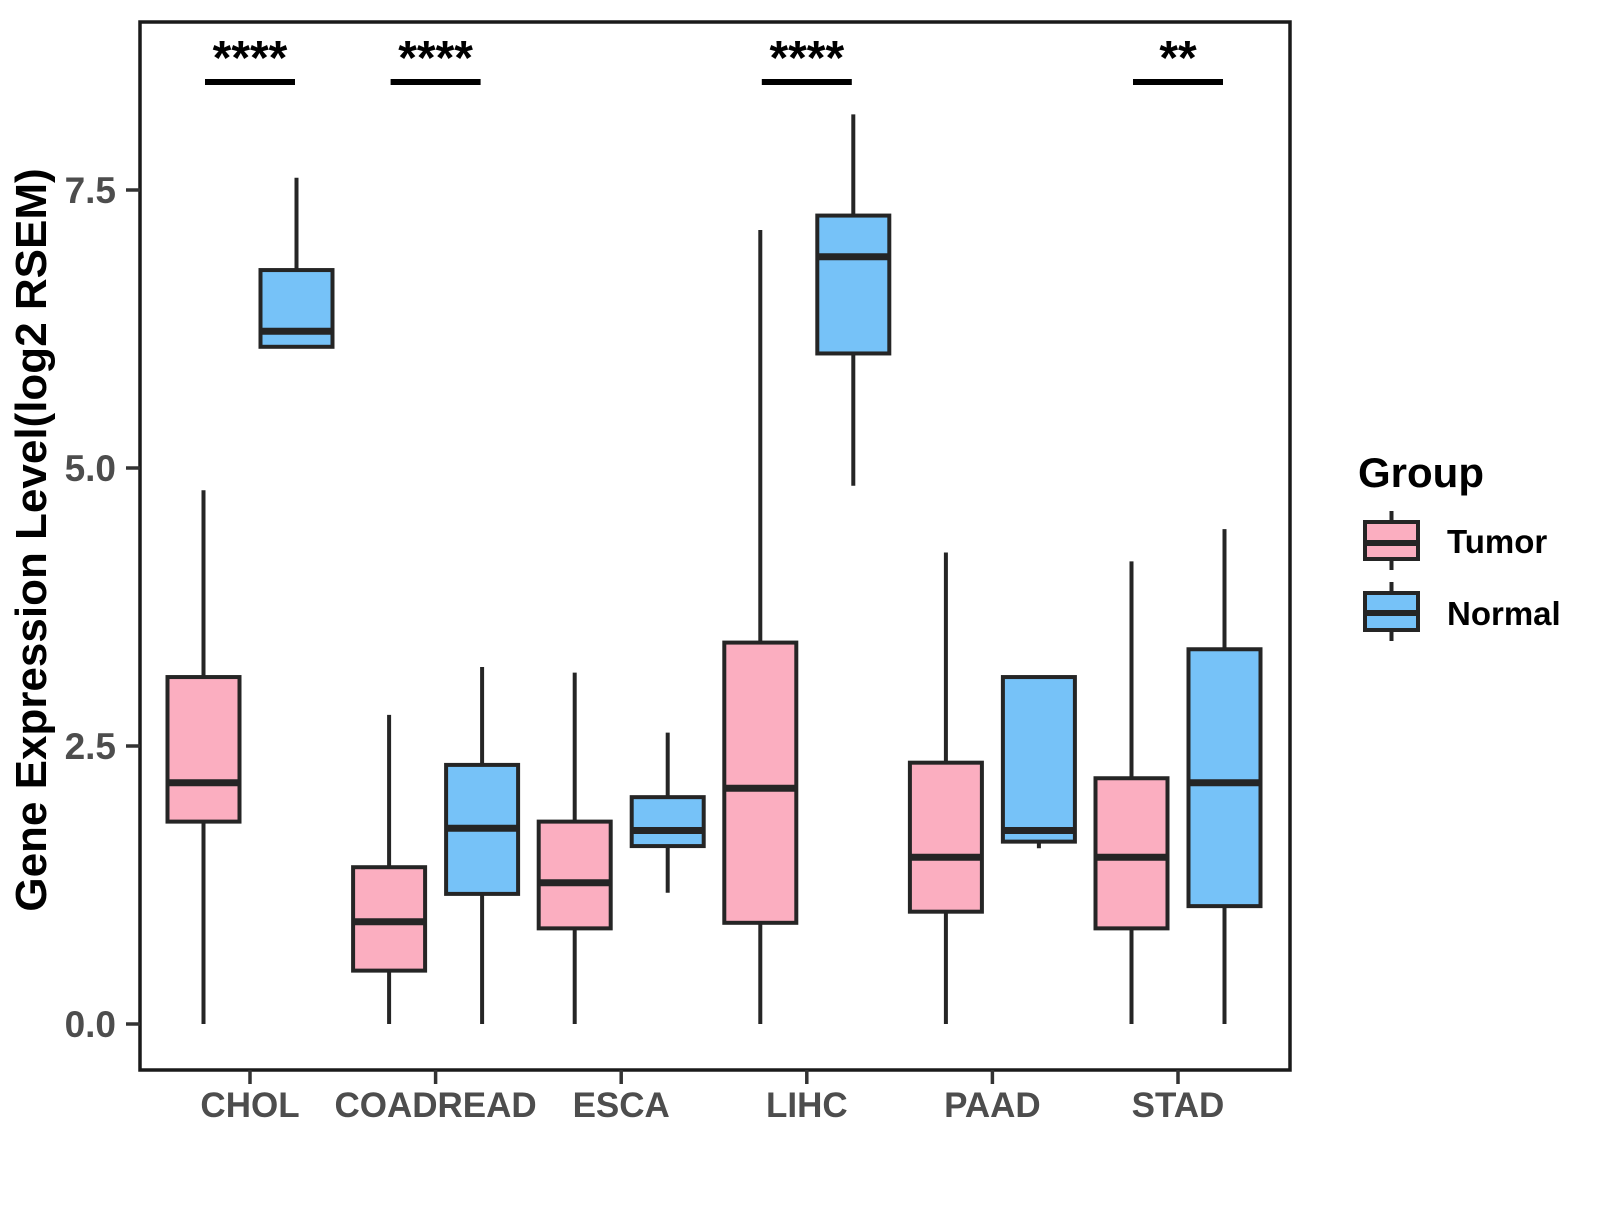  I want to click on box-CHOL-Tumor, so click(203, 757).